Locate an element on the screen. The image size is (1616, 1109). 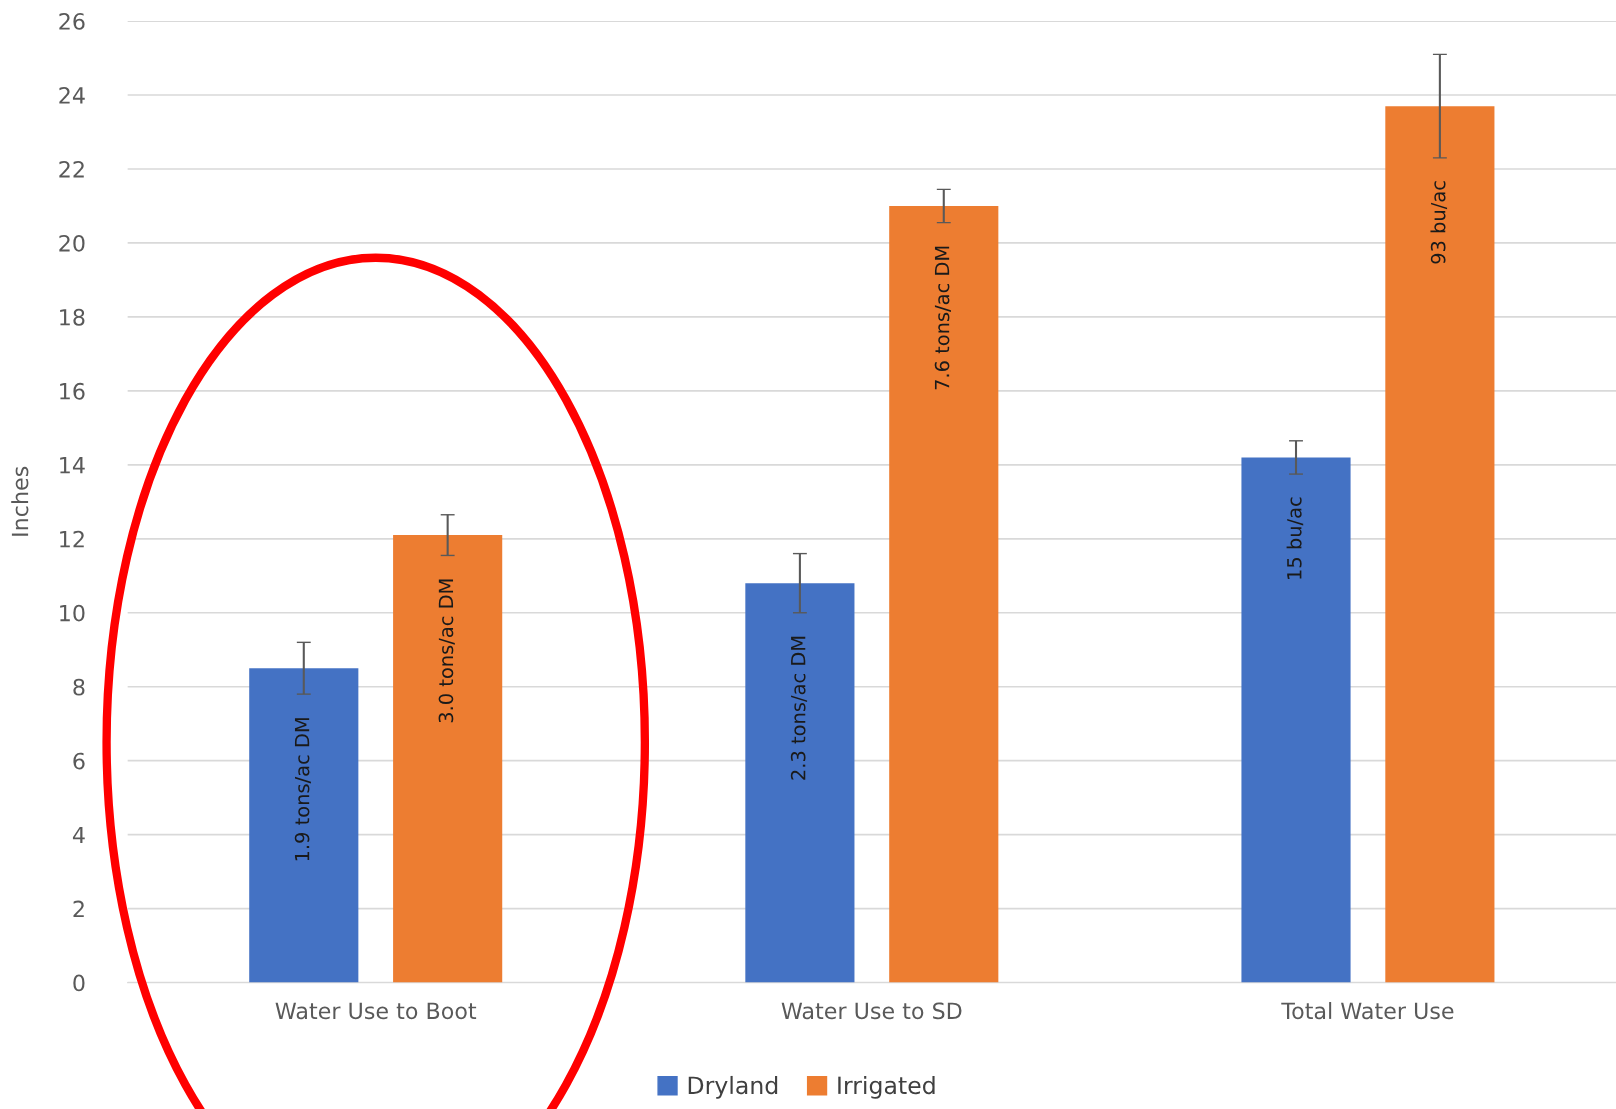
y-tick-label: 18 is located at coordinates (72, 317).